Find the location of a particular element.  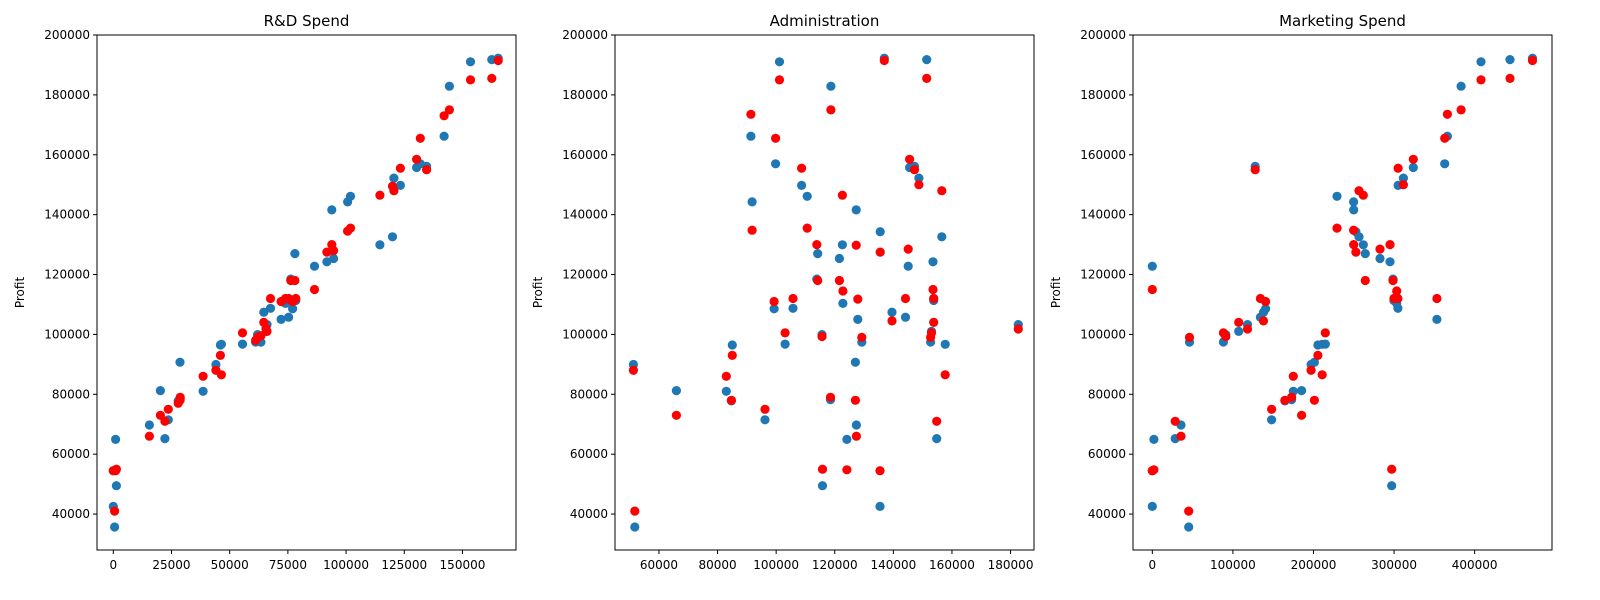

panel-title: Marketing Spend is located at coordinates (1342, 21).